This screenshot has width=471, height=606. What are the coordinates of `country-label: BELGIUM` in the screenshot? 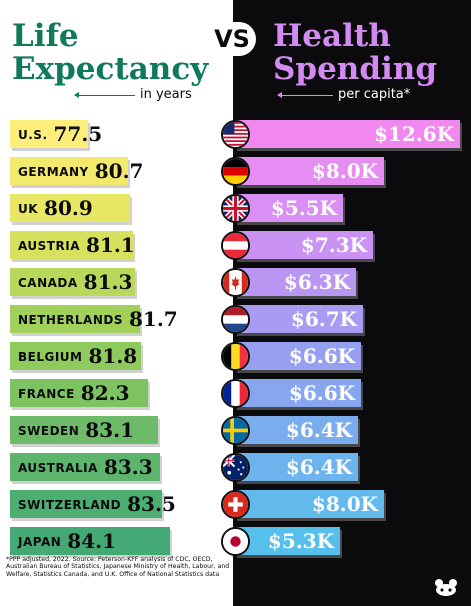 It's located at (50, 357).